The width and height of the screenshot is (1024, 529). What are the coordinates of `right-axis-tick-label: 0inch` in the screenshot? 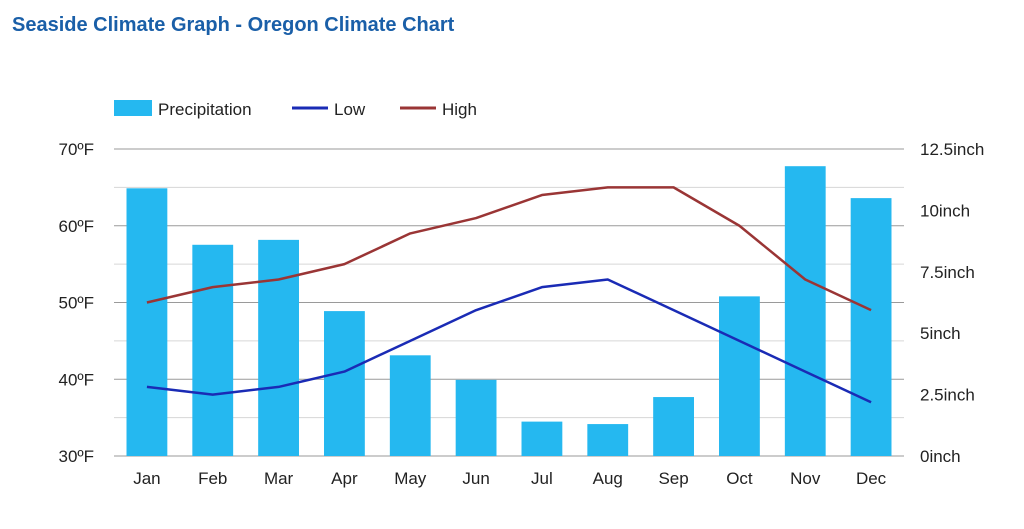 It's located at (940, 456).